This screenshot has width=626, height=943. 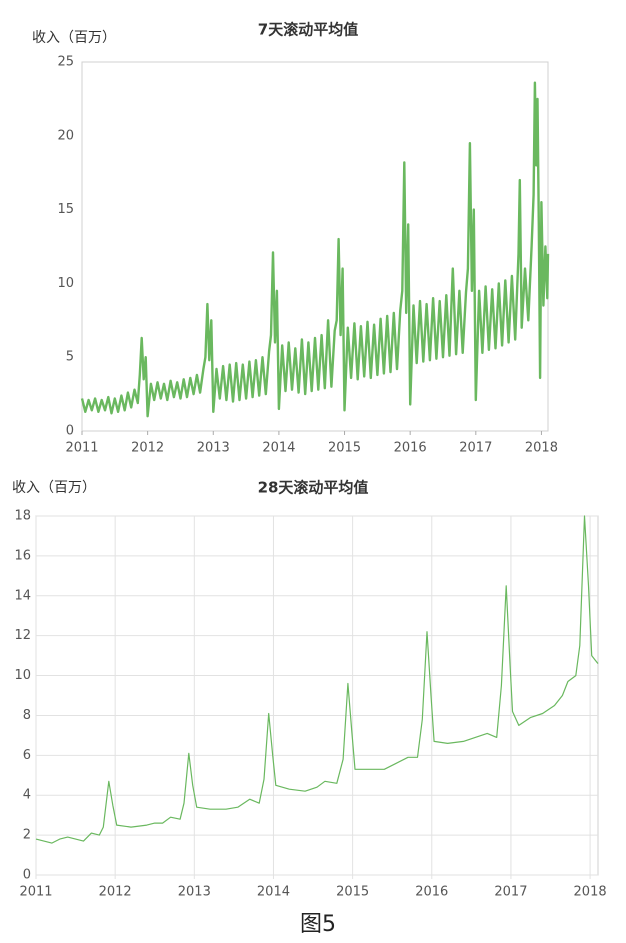 I want to click on y-tick-label: 25, so click(x=65, y=62).